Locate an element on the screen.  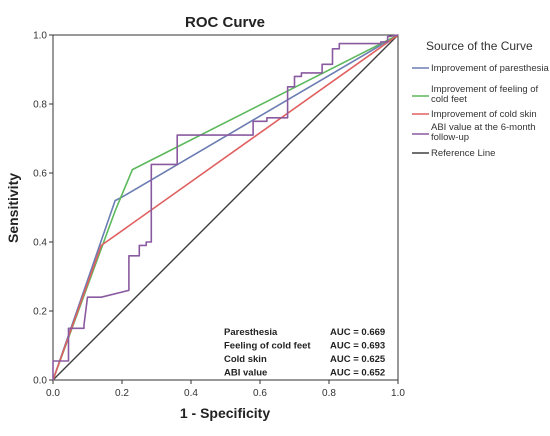
auc-row-value: AUC = 0.625 is located at coordinates (358, 359).